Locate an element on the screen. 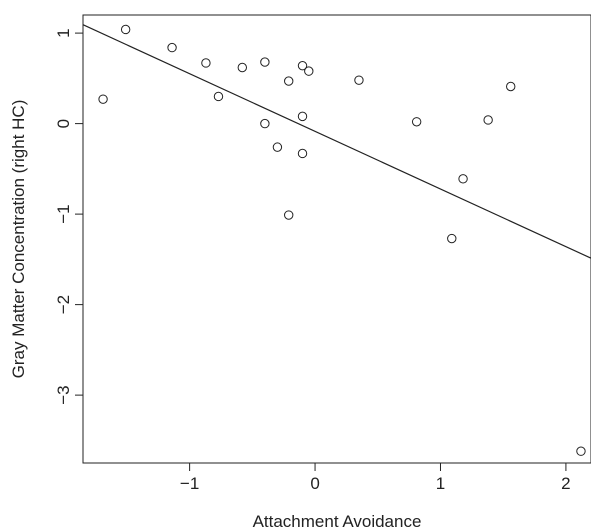  y-tick-label: −2 is located at coordinates (63, 304).